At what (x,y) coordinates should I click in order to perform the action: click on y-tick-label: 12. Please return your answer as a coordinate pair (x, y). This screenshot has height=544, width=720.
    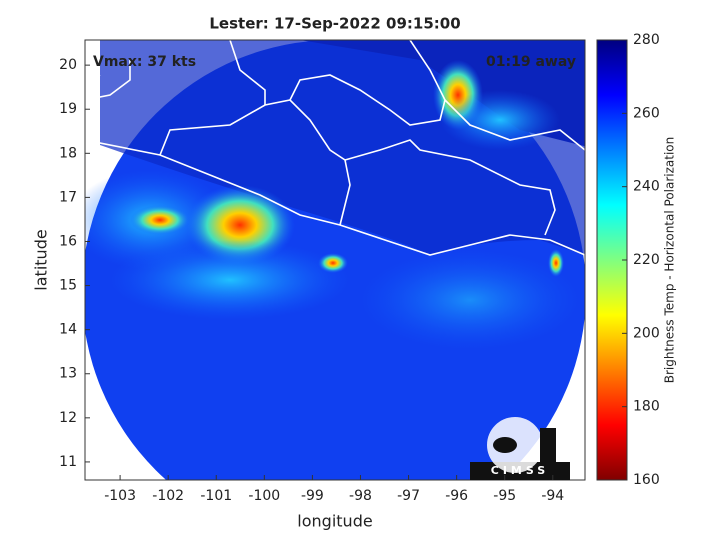
    Looking at the image, I should click on (68, 418).